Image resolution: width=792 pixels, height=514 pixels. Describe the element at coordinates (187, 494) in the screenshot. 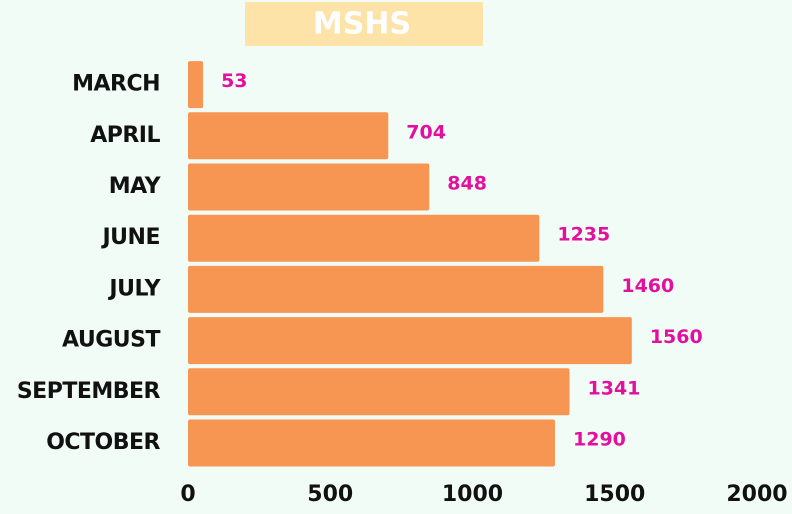

I see `x-tick-label: 0` at that location.